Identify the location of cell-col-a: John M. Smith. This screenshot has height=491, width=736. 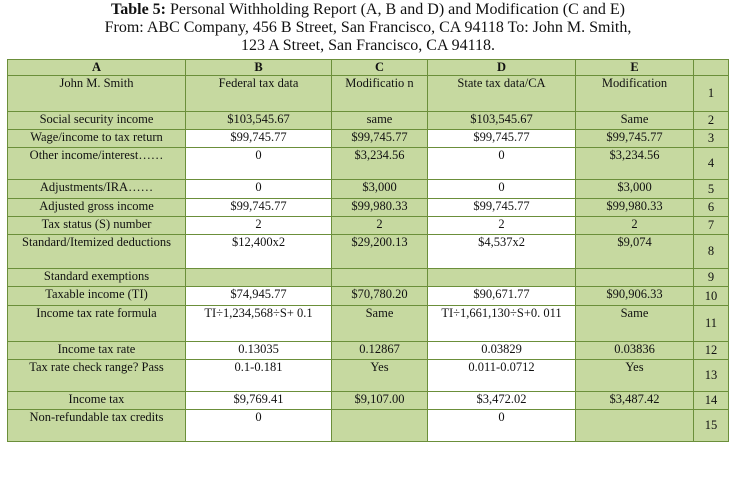
(96, 93).